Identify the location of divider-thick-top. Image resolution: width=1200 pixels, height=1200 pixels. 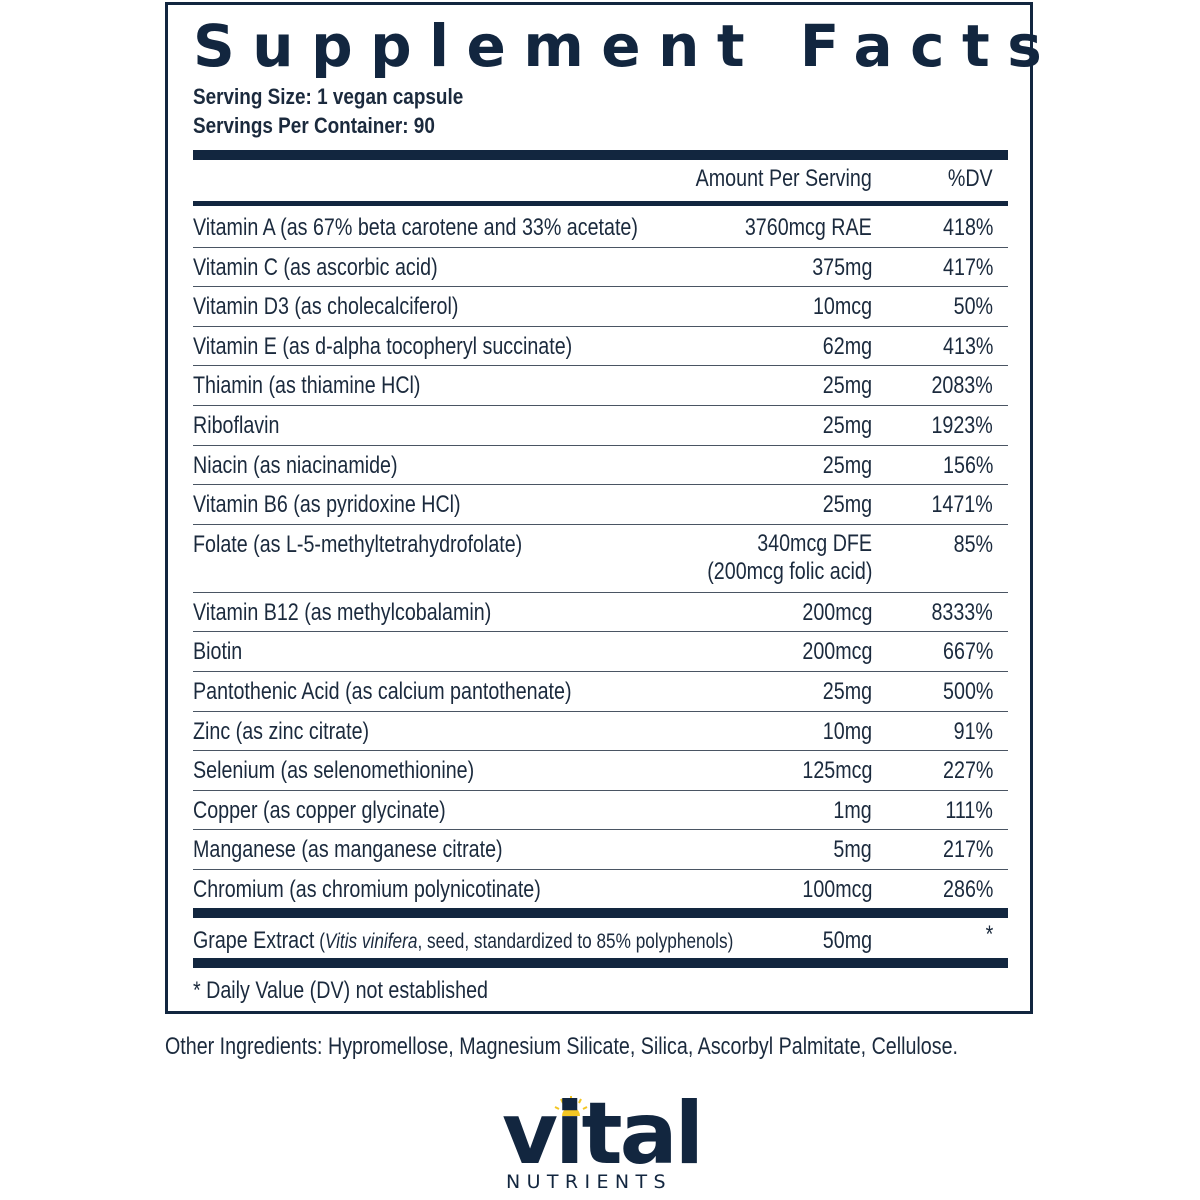
(600, 155).